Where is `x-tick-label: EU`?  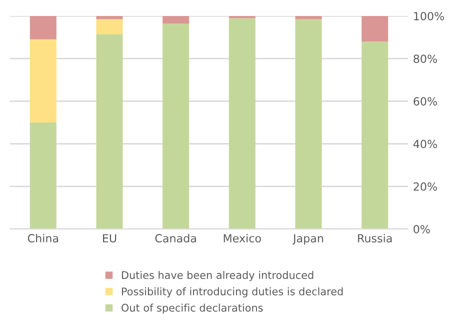 x-tick-label: EU is located at coordinates (109, 238).